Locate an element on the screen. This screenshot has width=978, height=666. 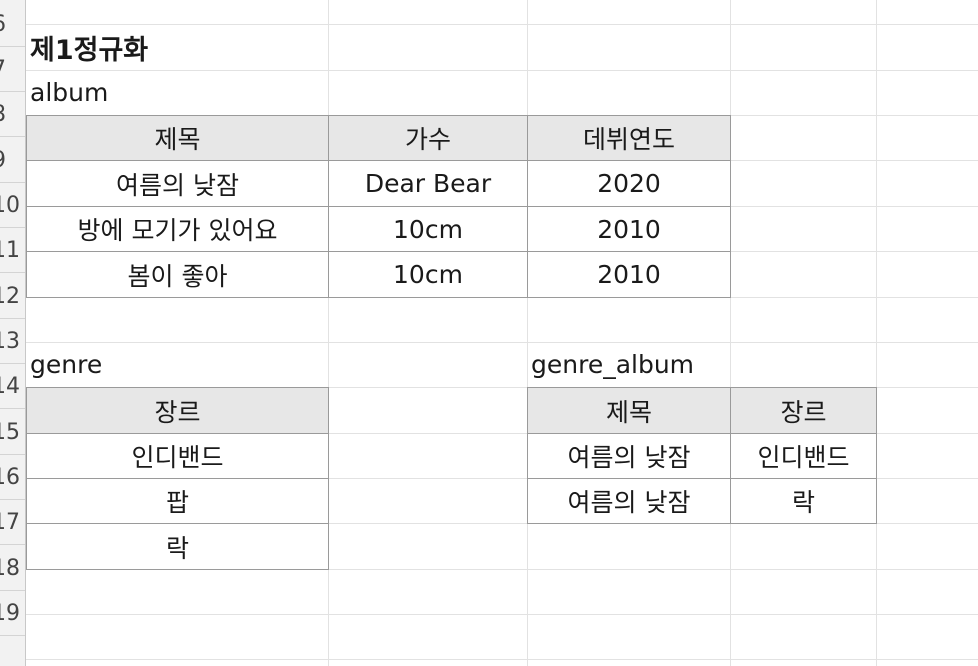
genre-album-cell: 인디밴드 is located at coordinates (803, 456).